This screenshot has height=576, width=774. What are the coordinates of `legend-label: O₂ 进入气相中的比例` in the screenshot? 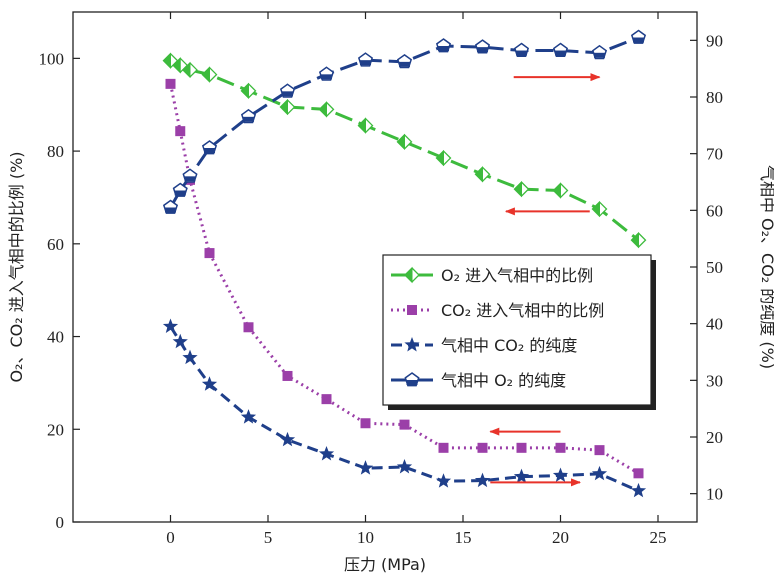 It's located at (517, 275).